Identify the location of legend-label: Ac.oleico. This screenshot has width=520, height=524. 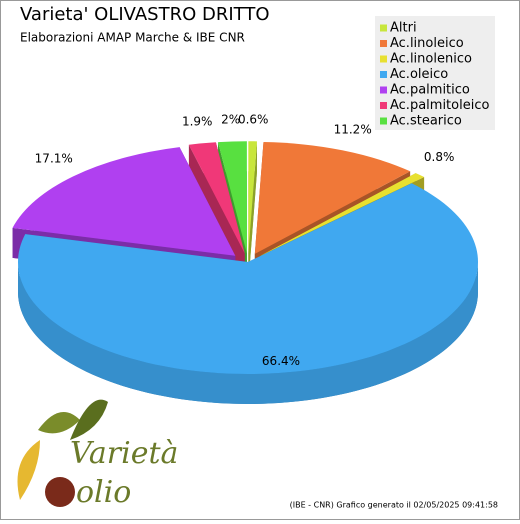
(419, 74).